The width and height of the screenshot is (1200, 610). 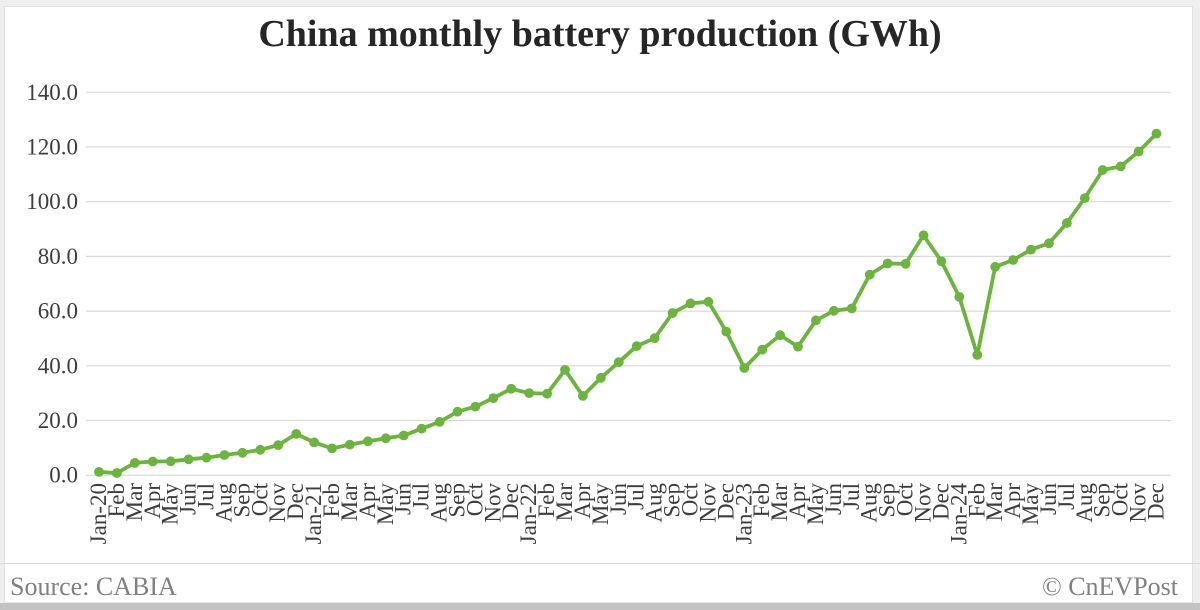 What do you see at coordinates (600, 587) in the screenshot?
I see `chart-footer: Source: CABIA © CnEVPost` at bounding box center [600, 587].